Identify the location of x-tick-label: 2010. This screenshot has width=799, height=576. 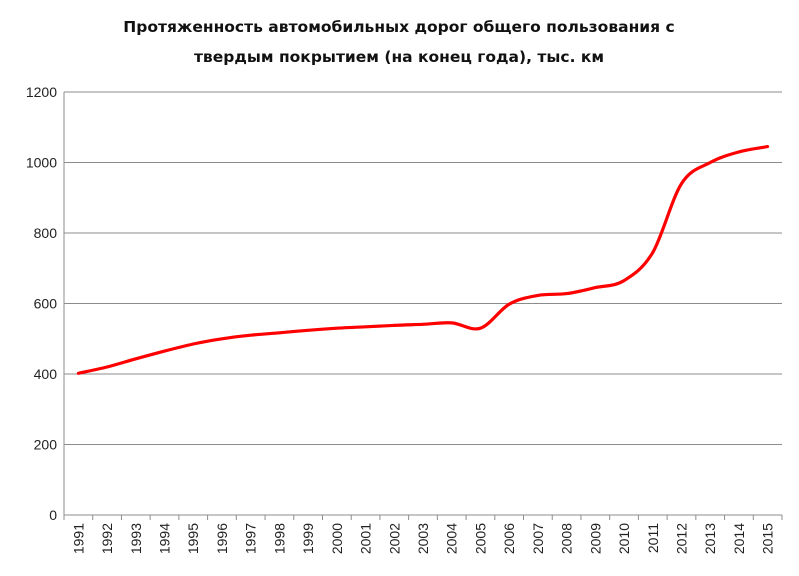
(624, 538).